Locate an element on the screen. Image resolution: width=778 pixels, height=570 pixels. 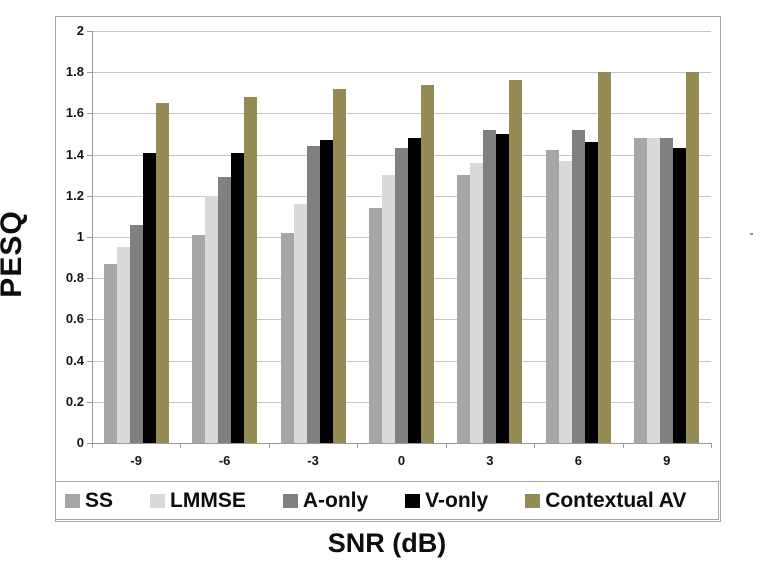
legend-item-lmmse: LMMSE is located at coordinates (198, 501).